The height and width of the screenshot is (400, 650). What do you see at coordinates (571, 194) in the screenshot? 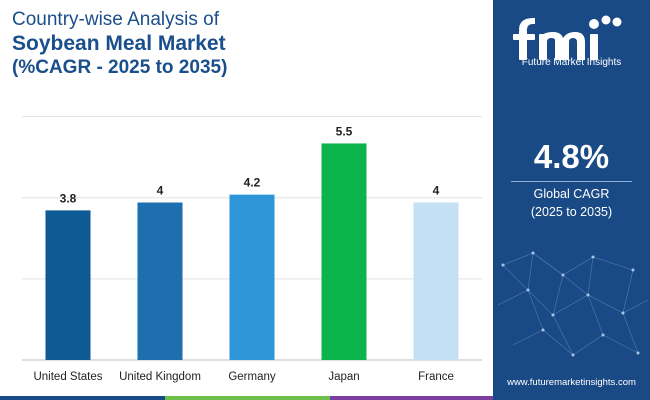
I see `global-cagr-label: Global CAGR` at bounding box center [571, 194].